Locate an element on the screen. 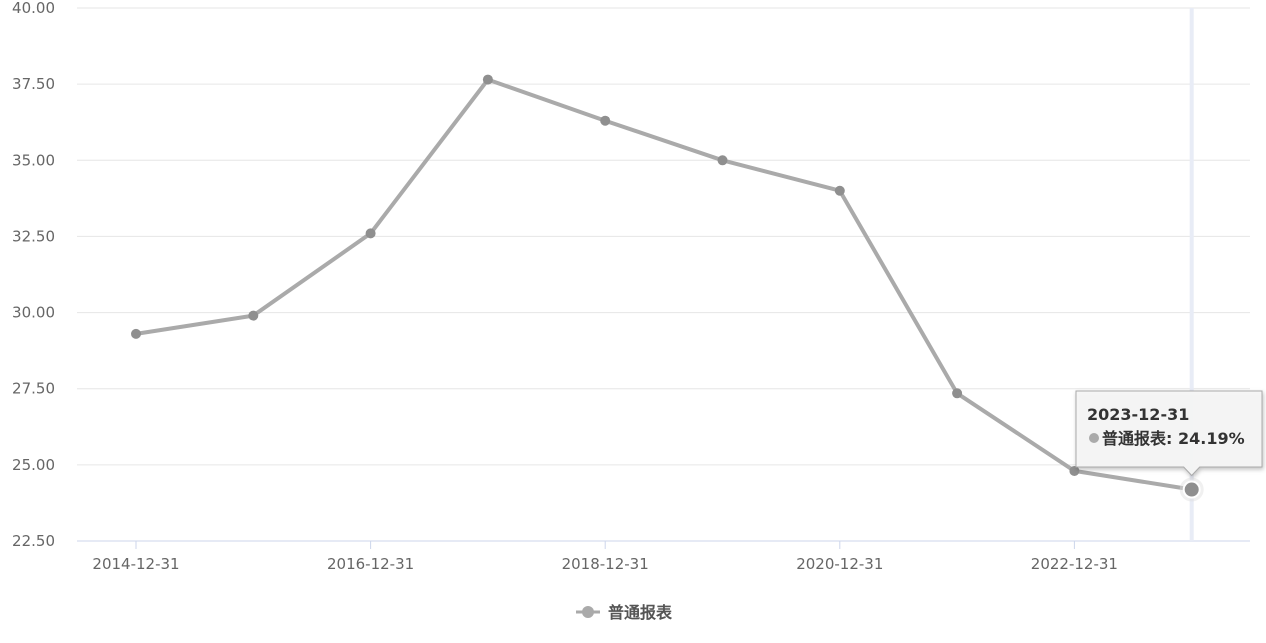 The image size is (1266, 643). y-tick-label: 27.50 is located at coordinates (33, 389).